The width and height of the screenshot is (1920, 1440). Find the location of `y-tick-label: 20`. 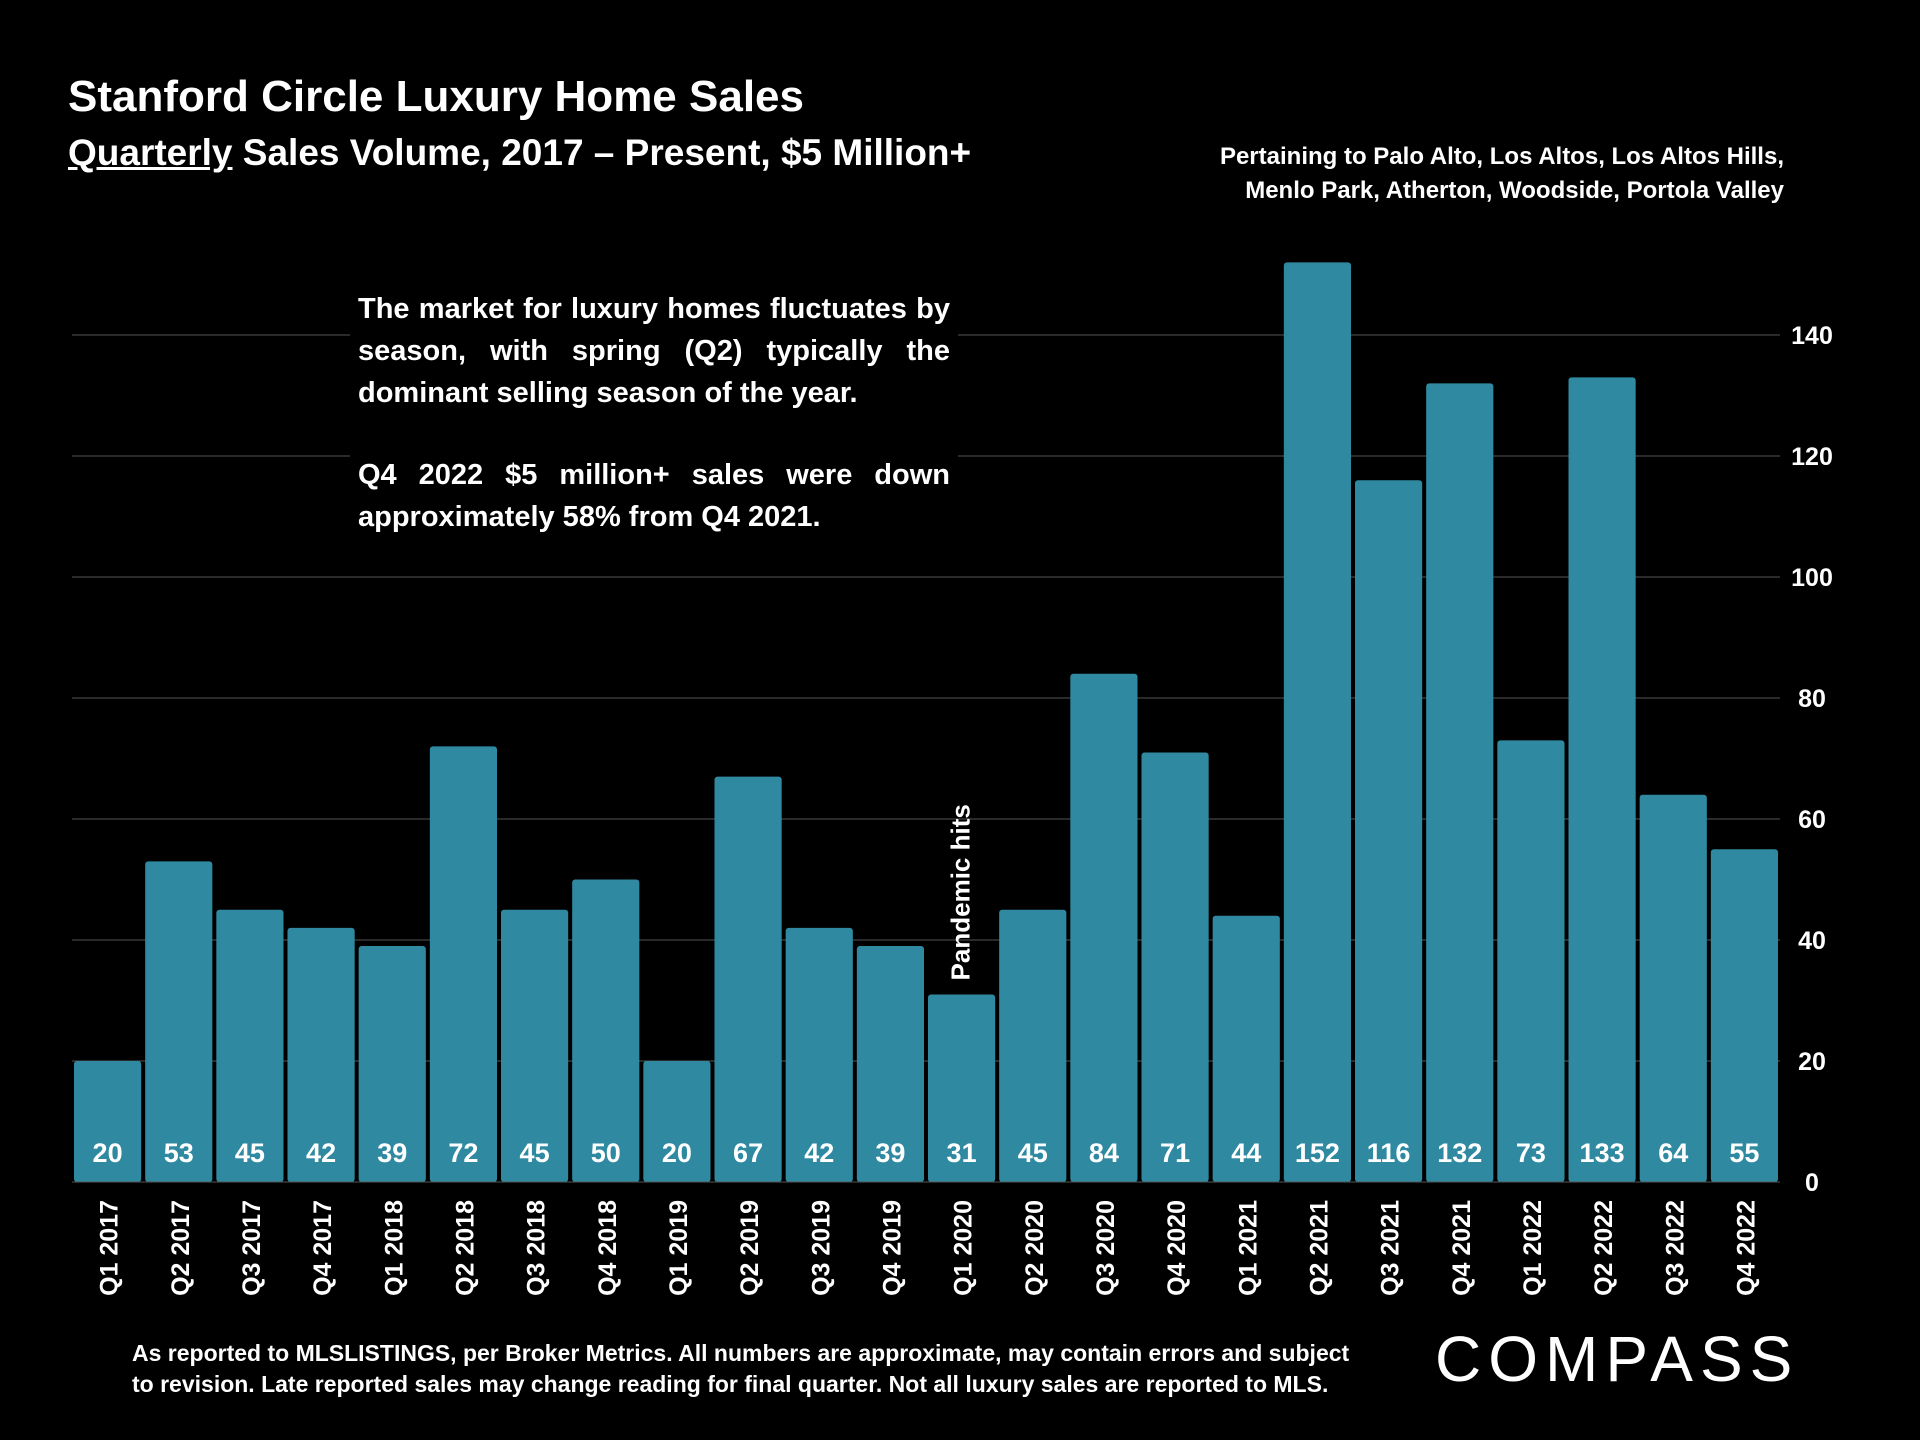

y-tick-label: 20 is located at coordinates (1812, 1062).